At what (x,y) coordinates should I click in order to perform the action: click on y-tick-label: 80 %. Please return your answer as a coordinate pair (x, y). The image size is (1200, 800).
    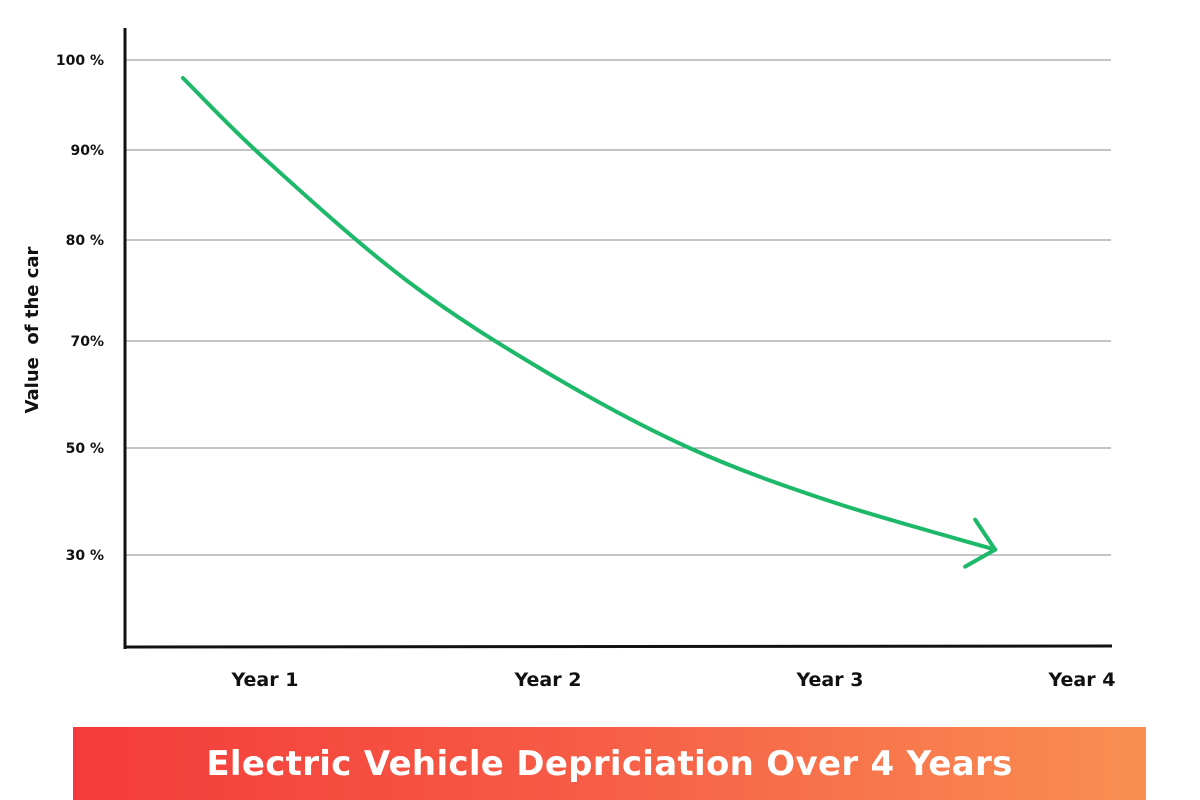
    Looking at the image, I should click on (85, 241).